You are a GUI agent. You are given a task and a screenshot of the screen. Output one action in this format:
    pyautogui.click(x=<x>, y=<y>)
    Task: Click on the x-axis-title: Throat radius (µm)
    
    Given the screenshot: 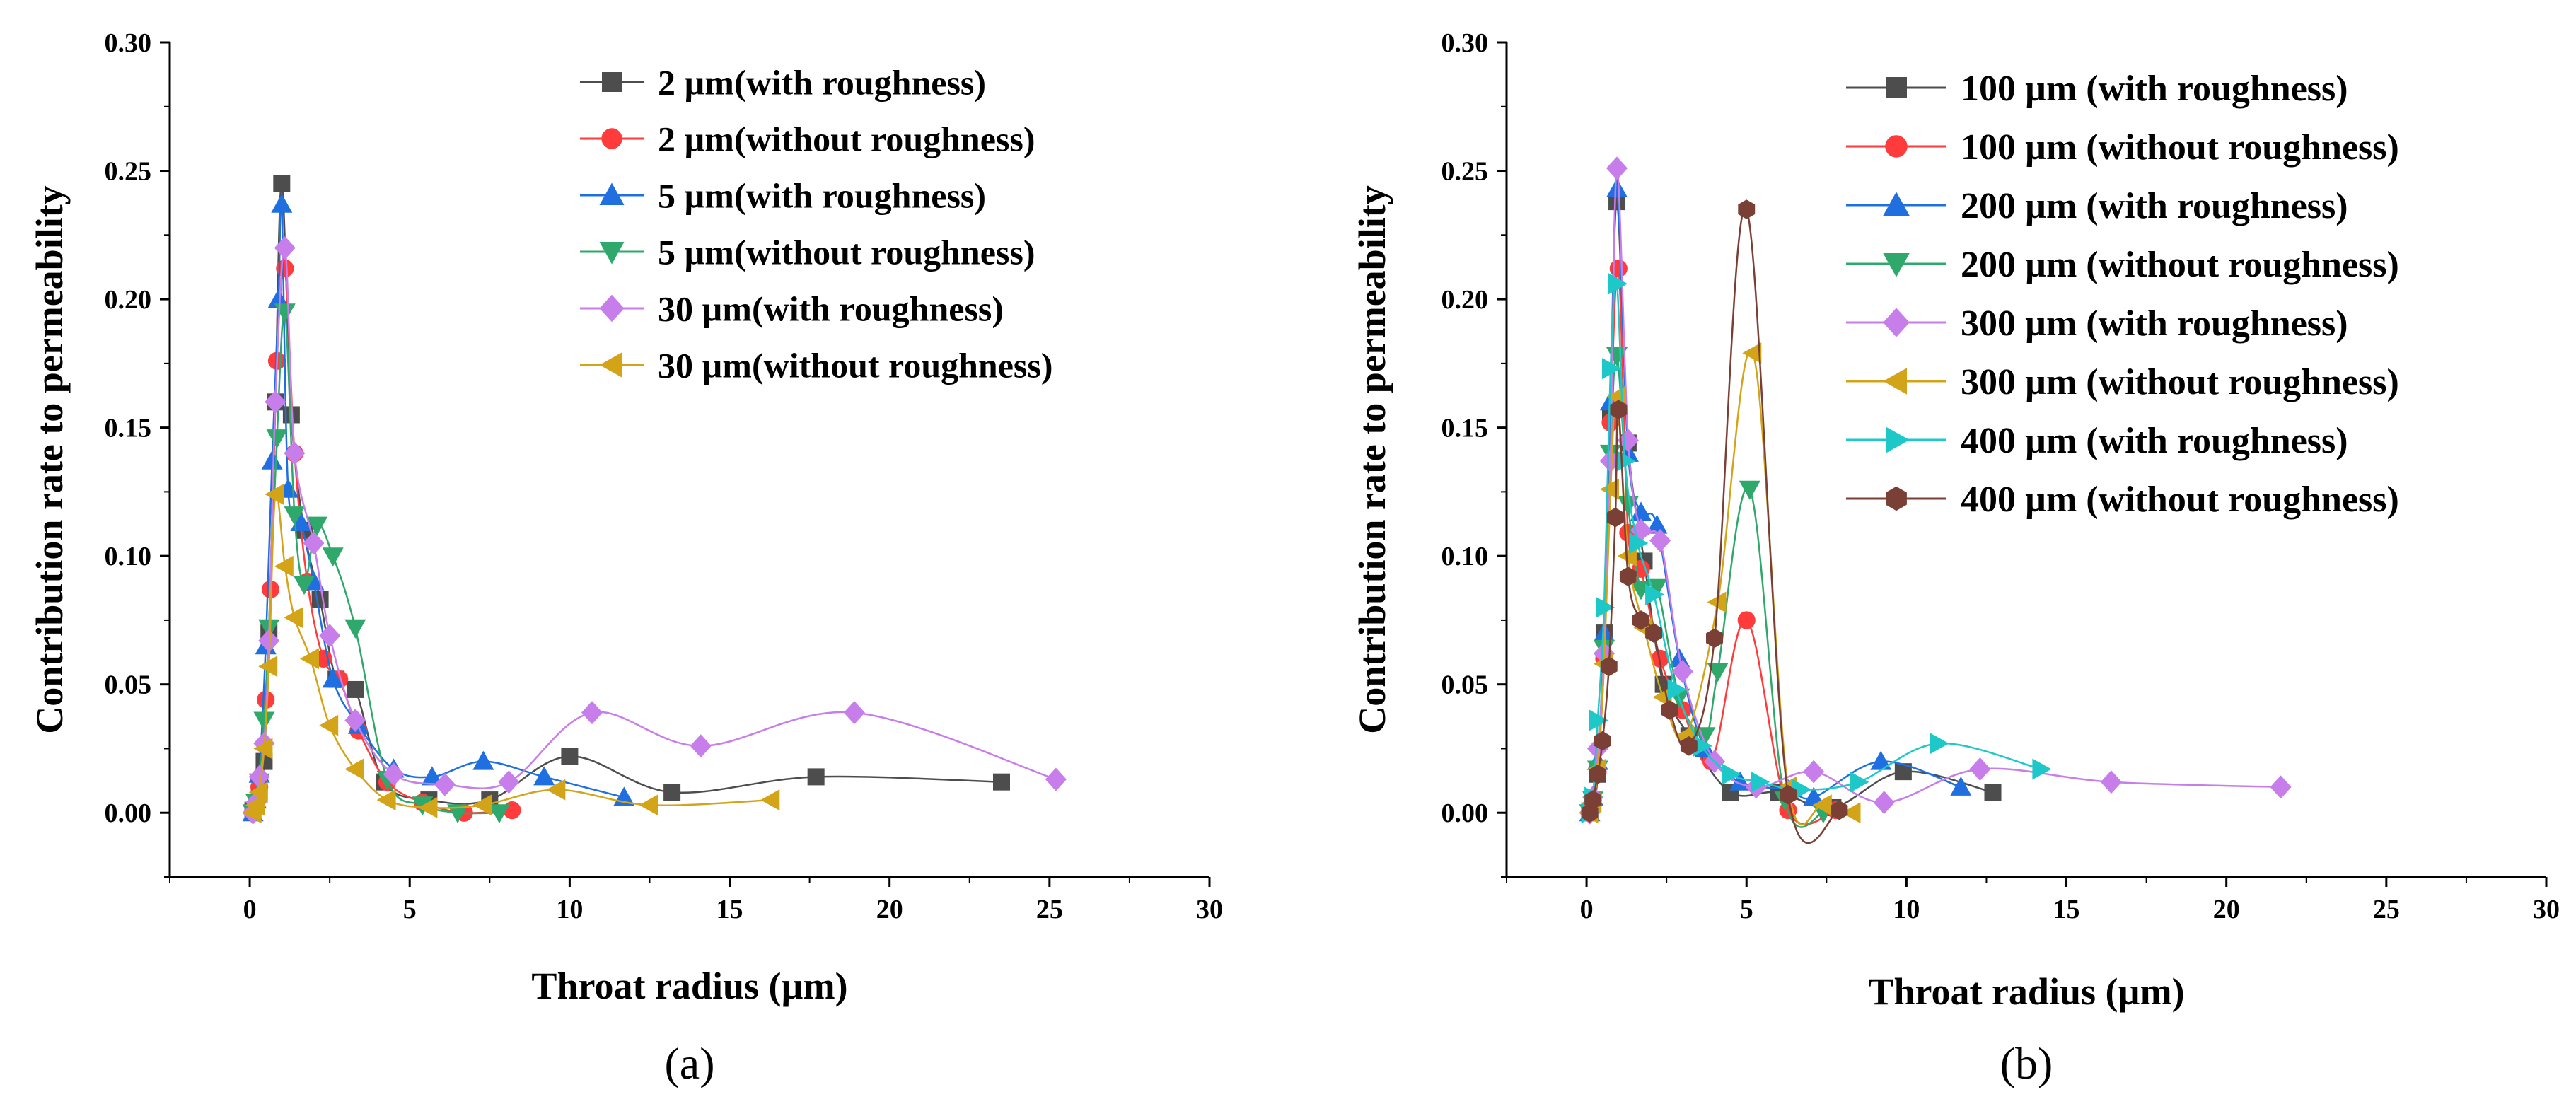 What is the action you would take?
    pyautogui.click(x=2026, y=992)
    